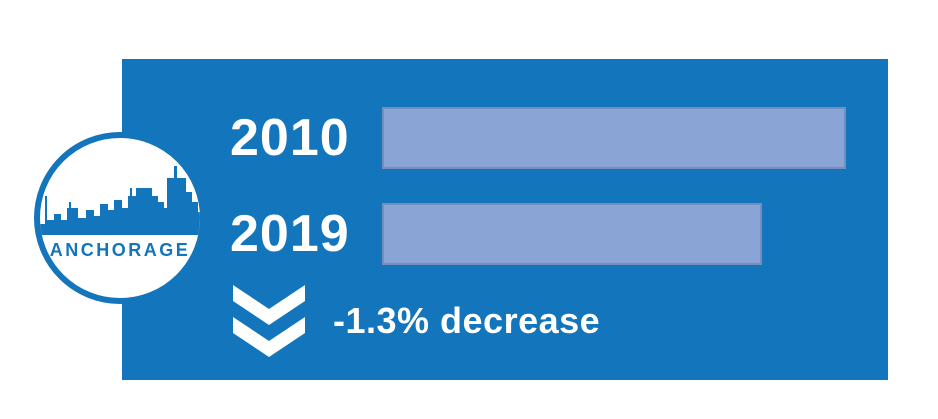  What do you see at coordinates (290, 138) in the screenshot?
I see `year-label-2010: 2010` at bounding box center [290, 138].